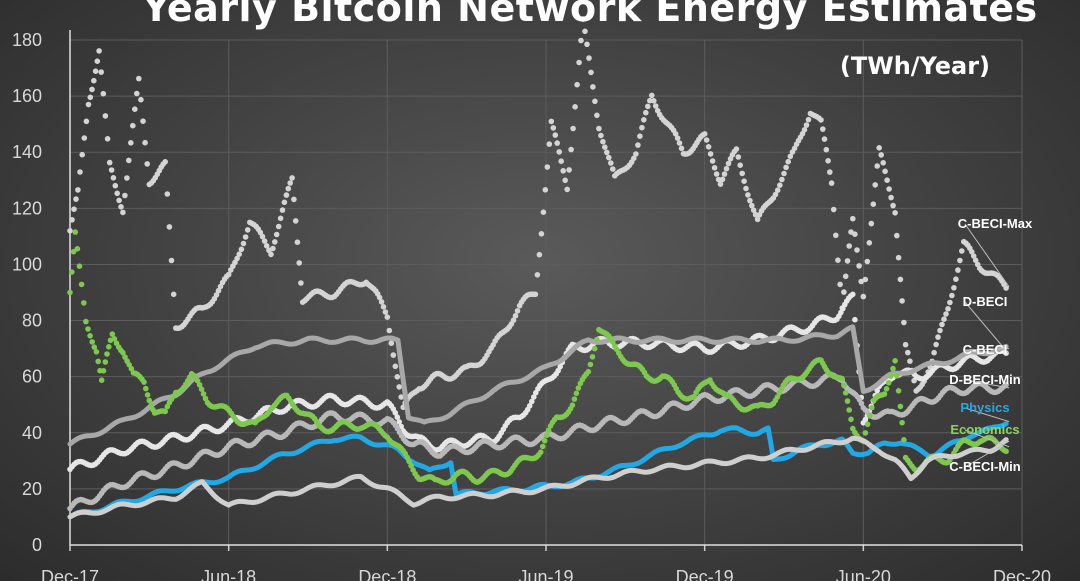 This screenshot has width=1080, height=581. What do you see at coordinates (863, 574) in the screenshot?
I see `x-tick-label: Jun-20` at bounding box center [863, 574].